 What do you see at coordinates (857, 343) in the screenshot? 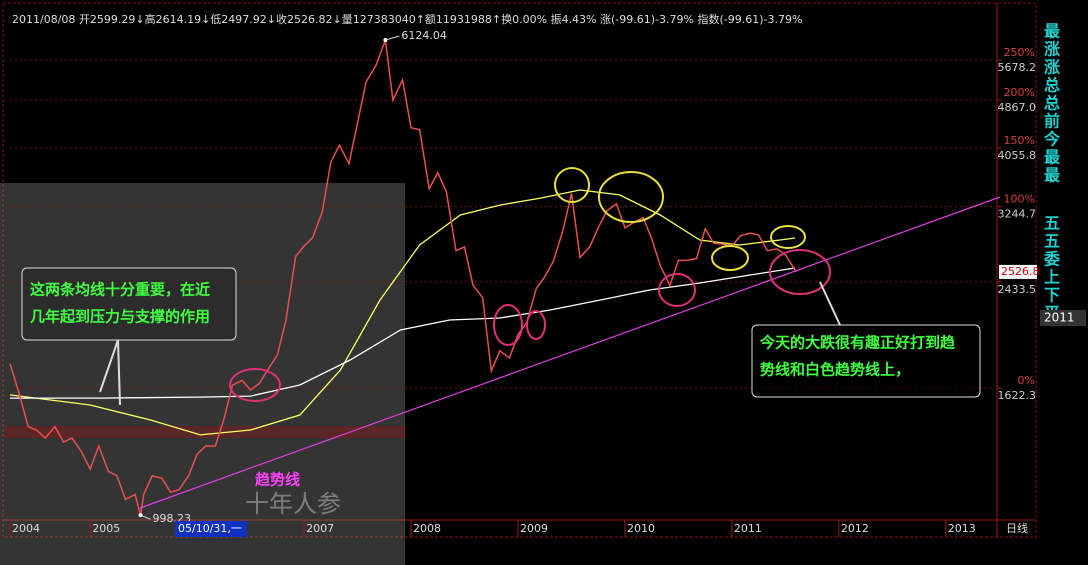
I see `callout-text: 今天的大跌很有趣正好打到趋` at bounding box center [857, 343].